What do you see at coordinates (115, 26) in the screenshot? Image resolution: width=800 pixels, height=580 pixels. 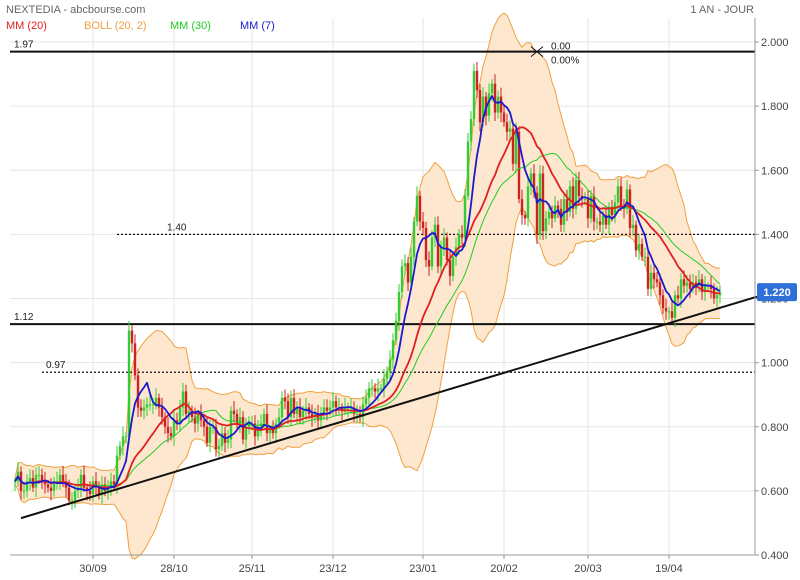 I see `legend-item: BOLL (20, 2)` at bounding box center [115, 26].